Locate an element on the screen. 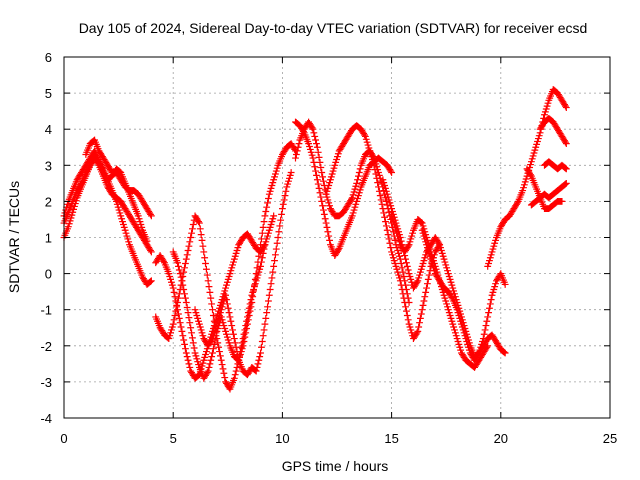  y-tick-label: 3 is located at coordinates (48, 165).